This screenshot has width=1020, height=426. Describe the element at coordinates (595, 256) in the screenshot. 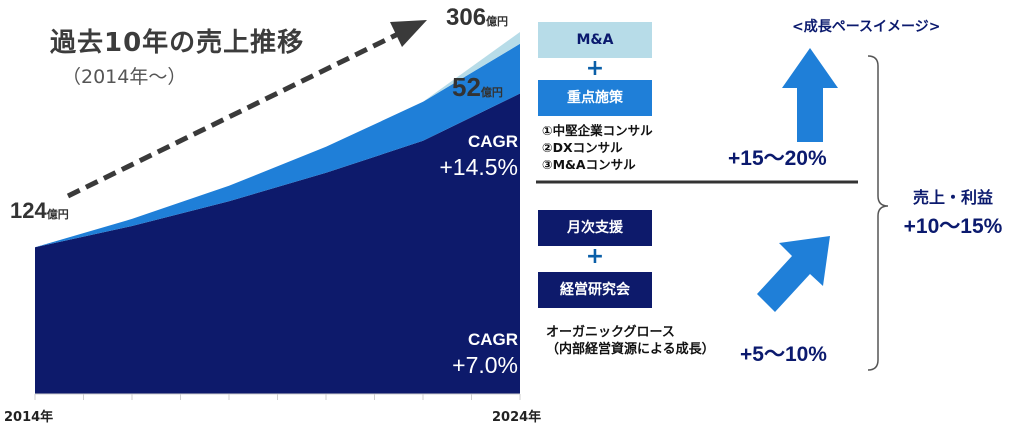

I see `plus-sign-bottom: +` at that location.